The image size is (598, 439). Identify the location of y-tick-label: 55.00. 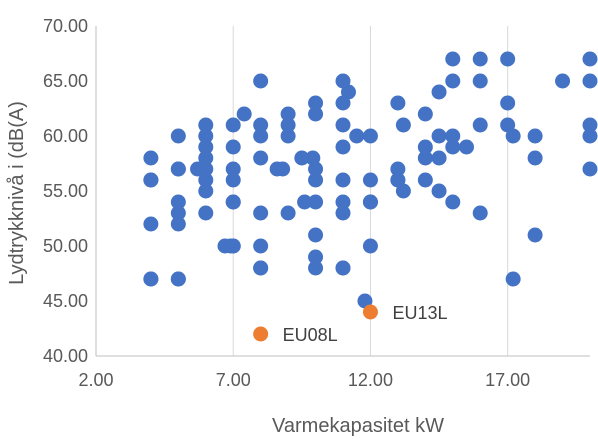
(65, 191).